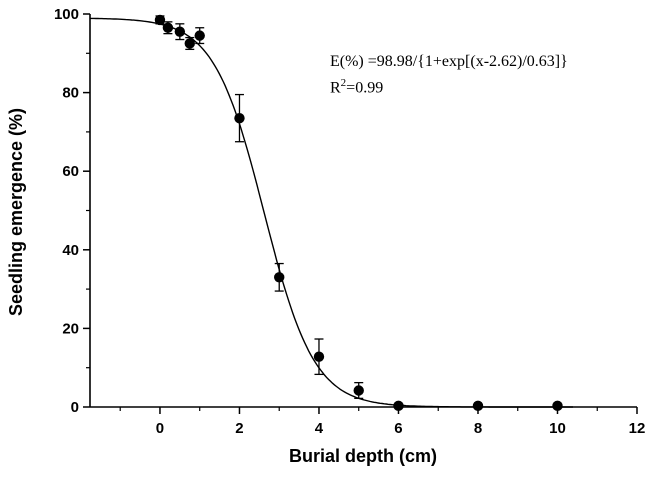 This screenshot has width=650, height=480. I want to click on y-tick-label: 80, so click(70, 93).